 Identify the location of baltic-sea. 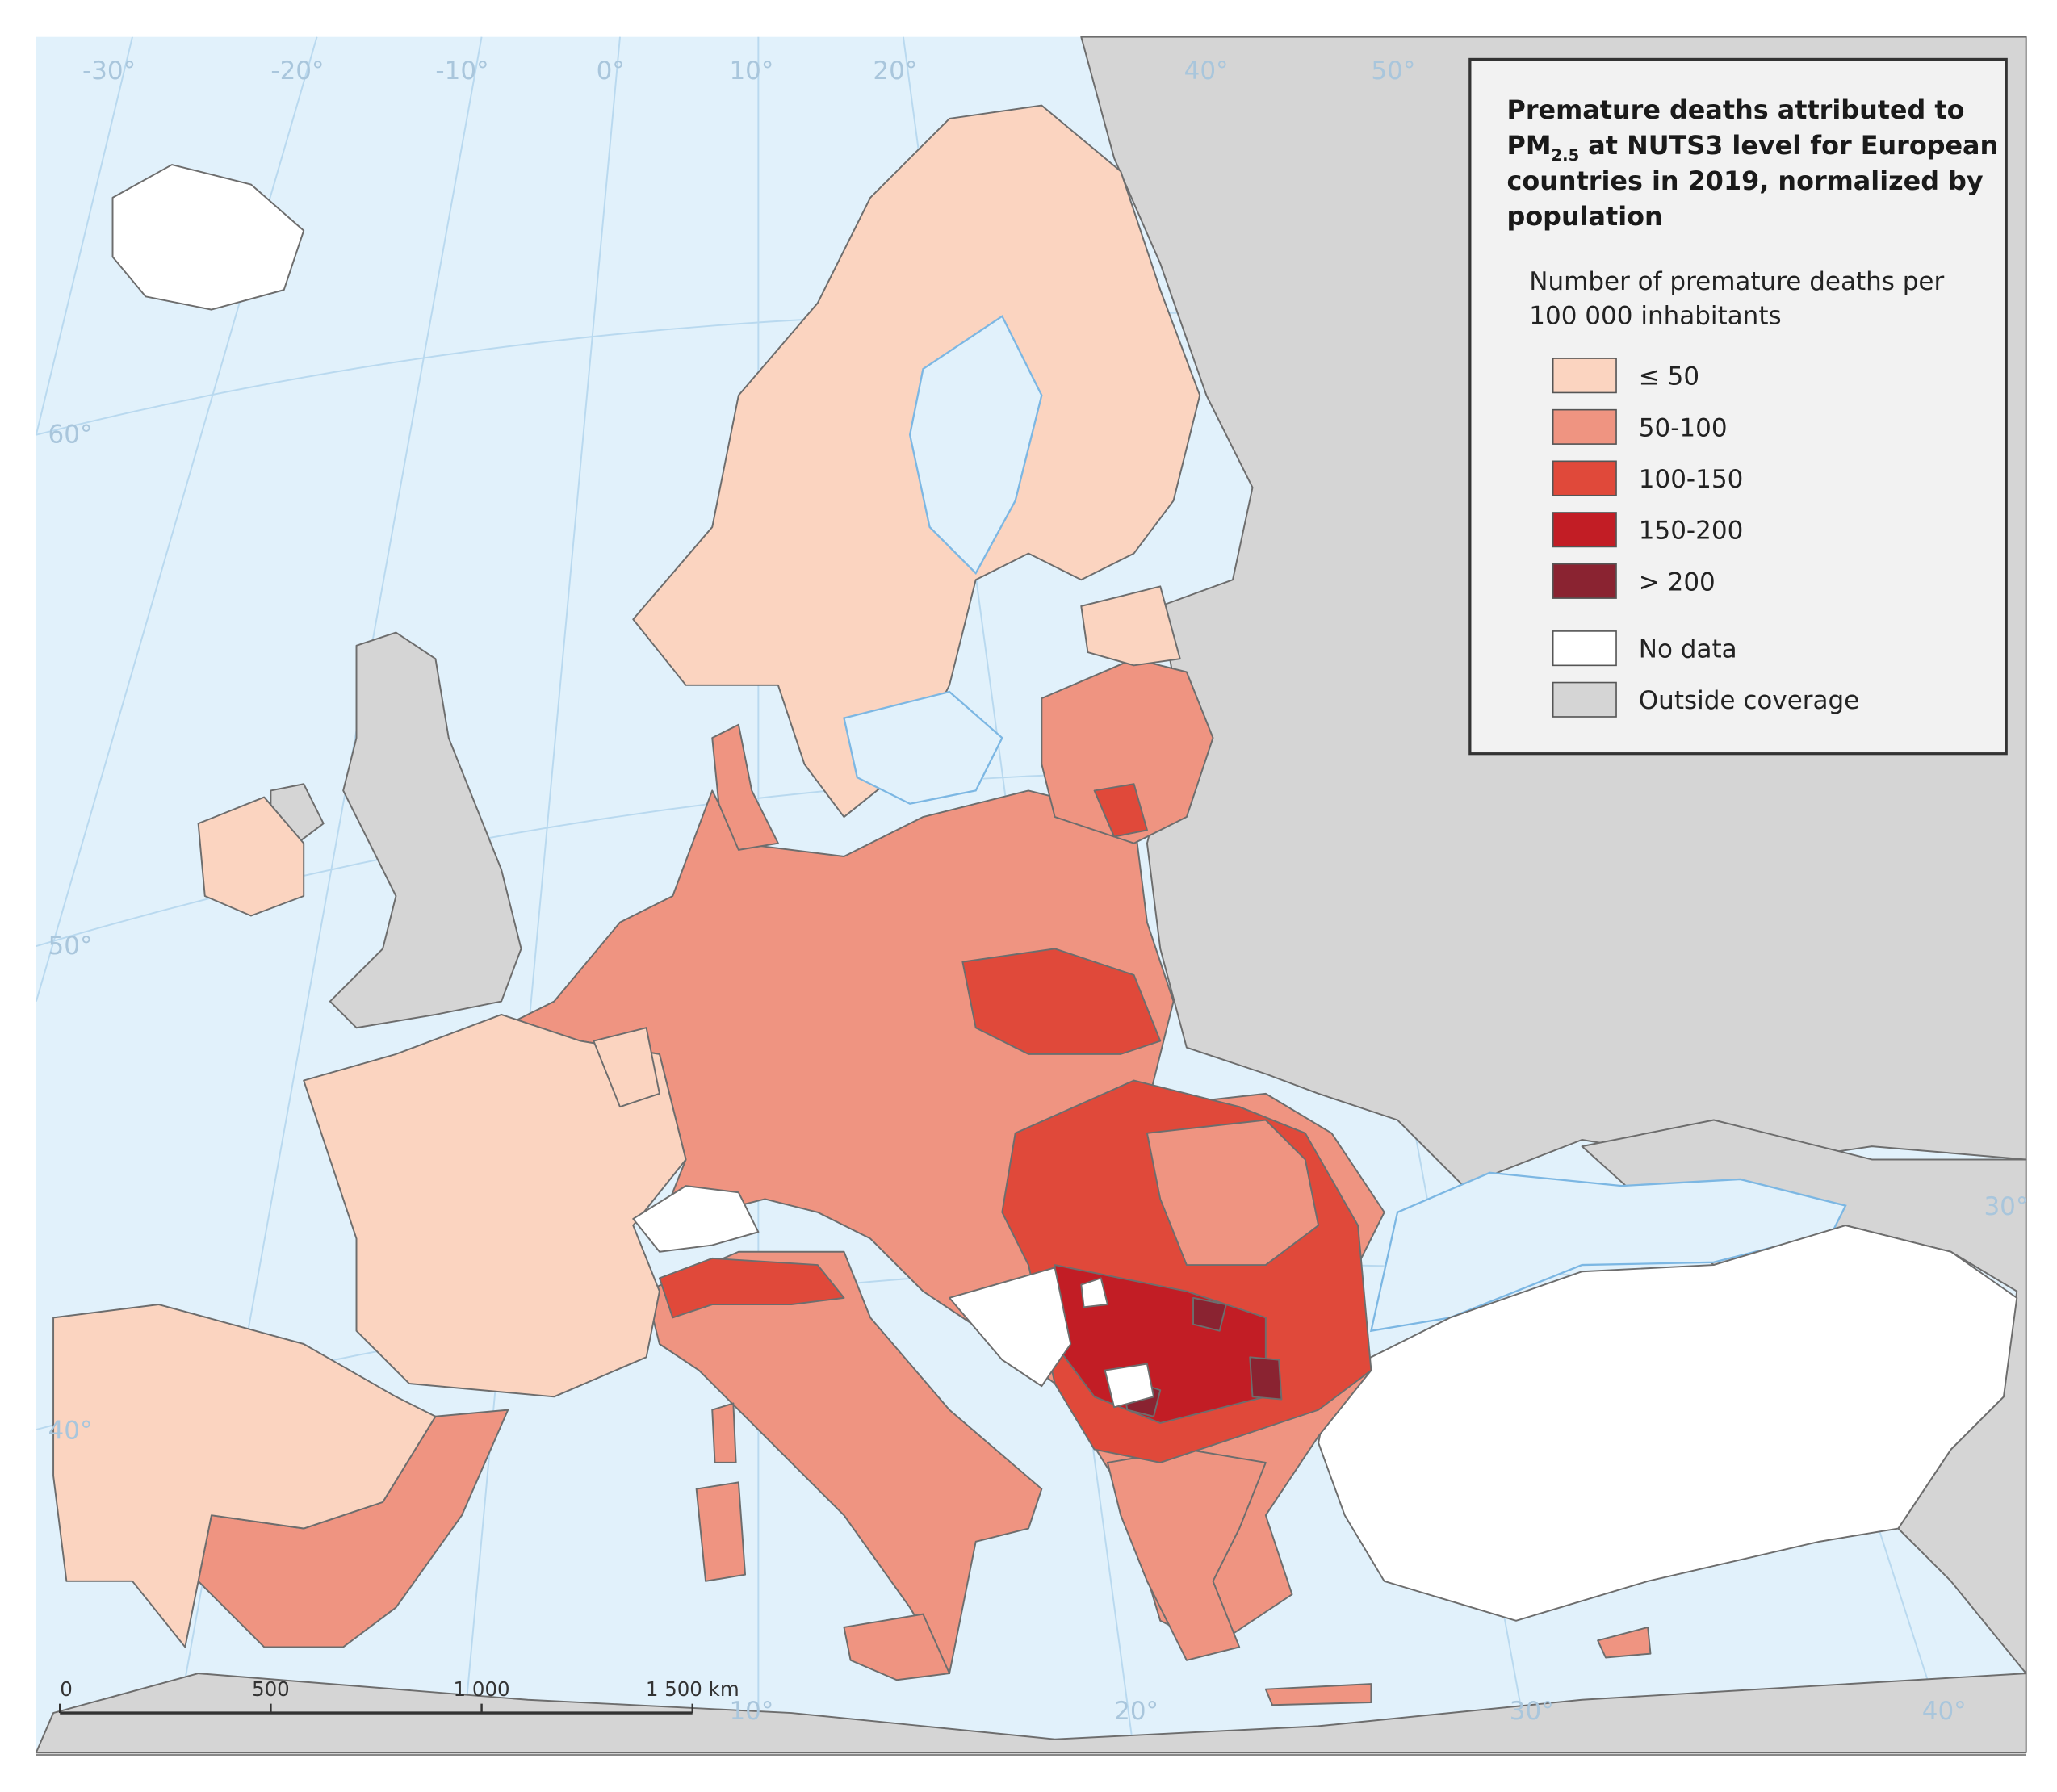
(923, 747).